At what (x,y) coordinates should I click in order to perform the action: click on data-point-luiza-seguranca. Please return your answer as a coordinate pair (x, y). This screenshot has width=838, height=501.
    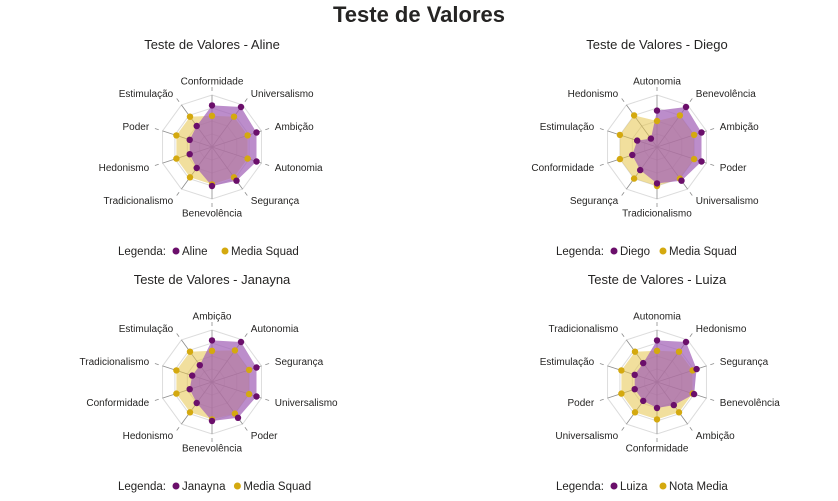
    Looking at the image, I should click on (696, 369).